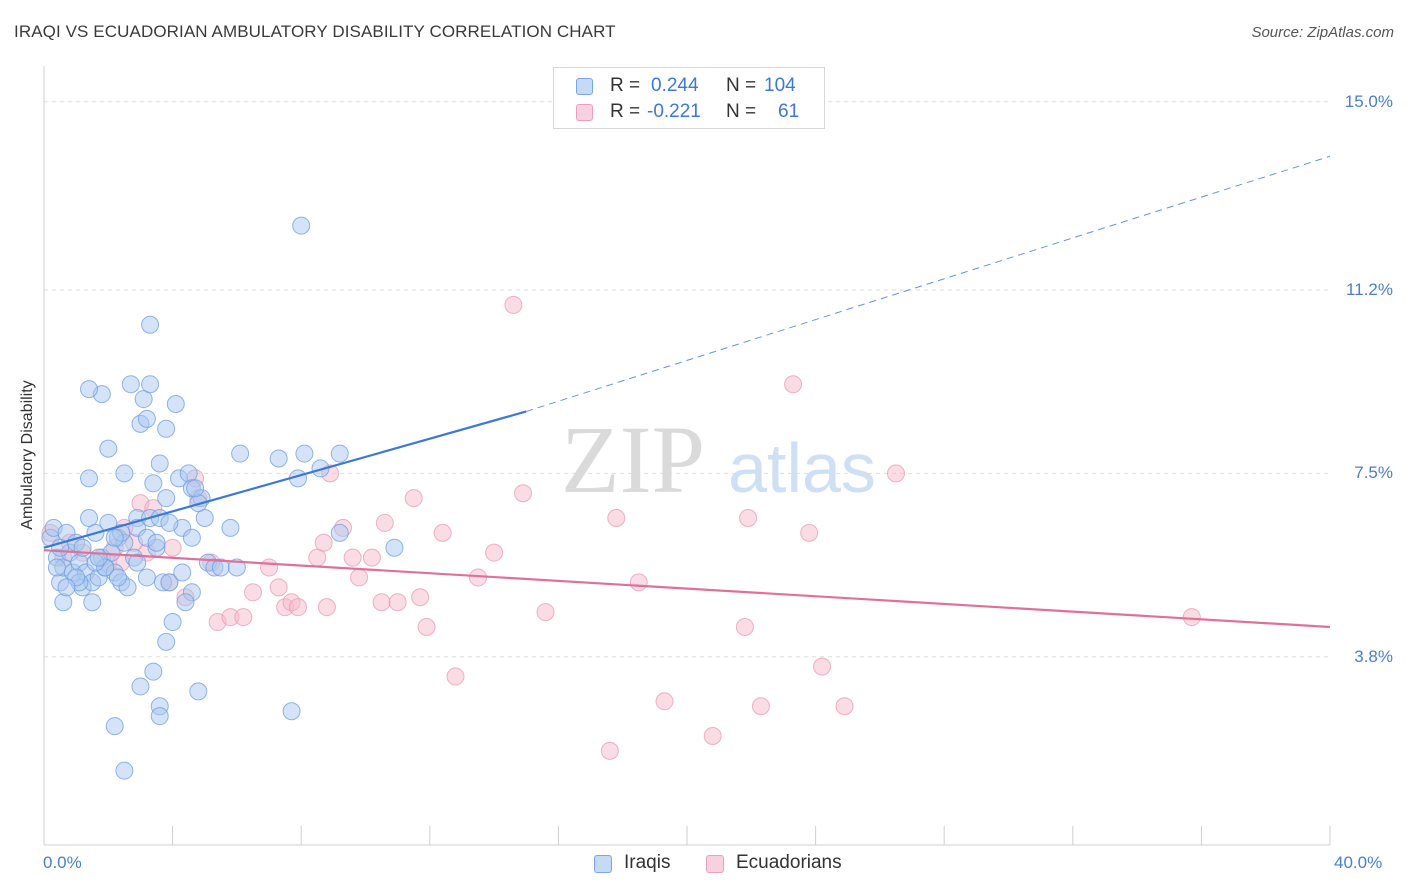  Describe the element at coordinates (1368, 101) in the screenshot. I see `y-tick-label: 15.0%` at that location.